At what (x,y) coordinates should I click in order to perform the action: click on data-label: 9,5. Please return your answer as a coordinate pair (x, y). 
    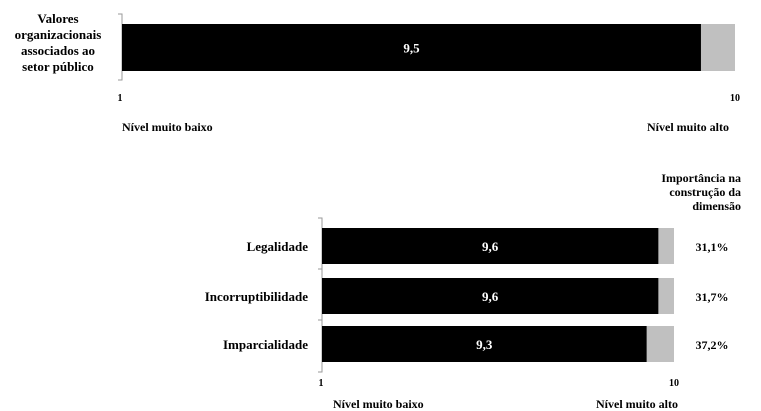
    Looking at the image, I should click on (411, 48).